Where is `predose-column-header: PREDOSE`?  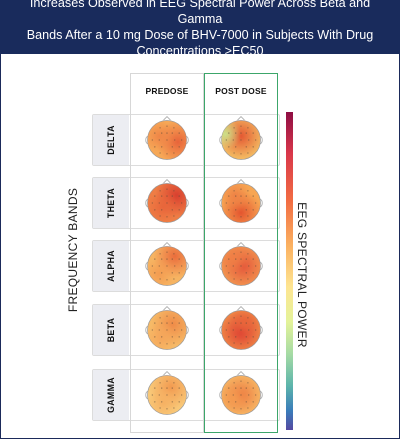 predose-column-header: PREDOSE is located at coordinates (167, 91).